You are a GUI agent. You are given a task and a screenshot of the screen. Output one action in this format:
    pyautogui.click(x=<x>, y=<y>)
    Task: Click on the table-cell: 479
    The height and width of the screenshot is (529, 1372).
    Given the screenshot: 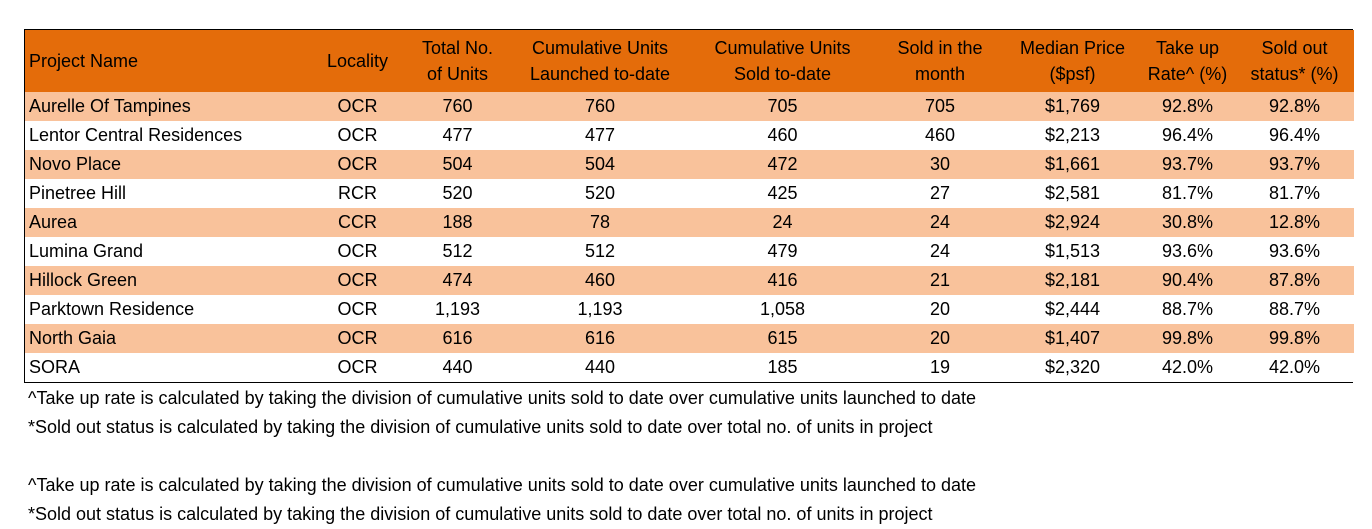 What is the action you would take?
    pyautogui.click(x=782, y=251)
    